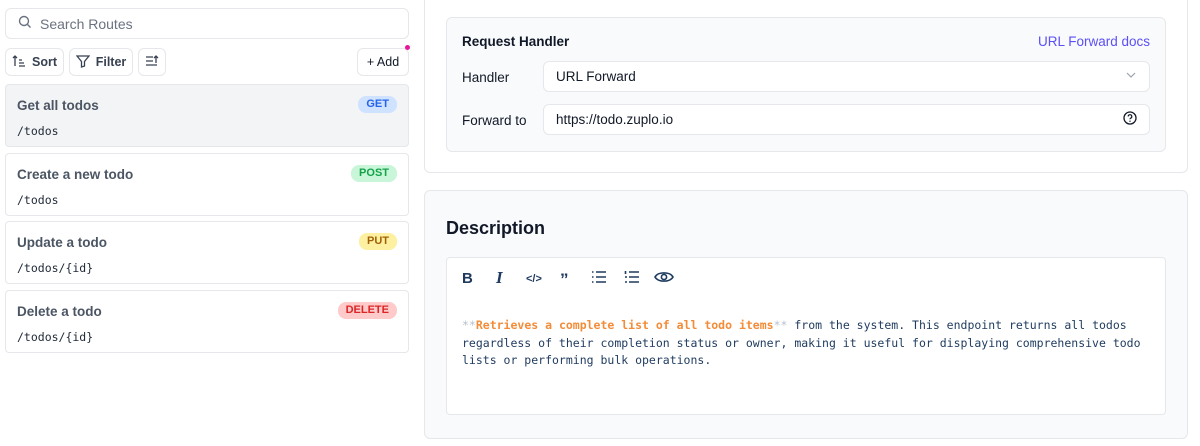  I want to click on reorder-button, so click(152, 62).